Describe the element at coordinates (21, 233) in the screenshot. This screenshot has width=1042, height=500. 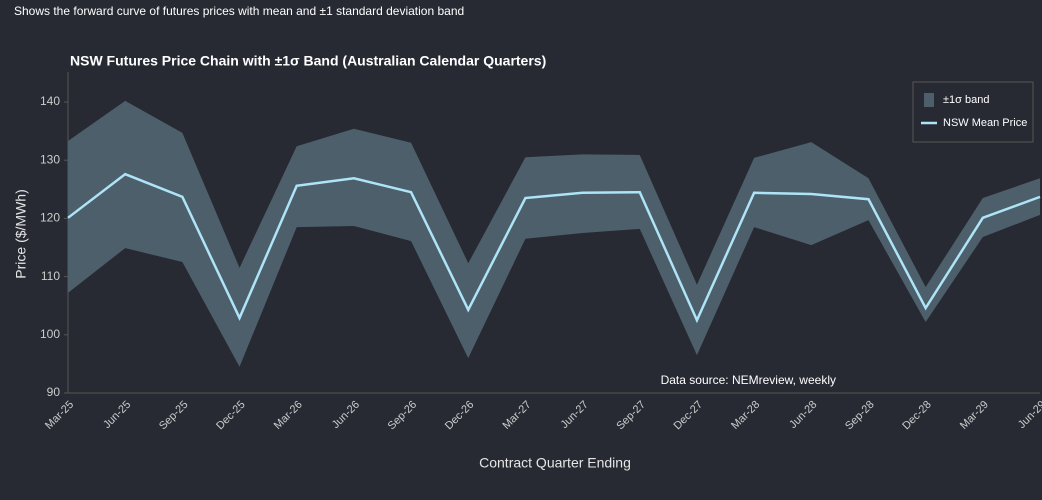
I see `y-axis-label: Price ($/MWh)` at that location.